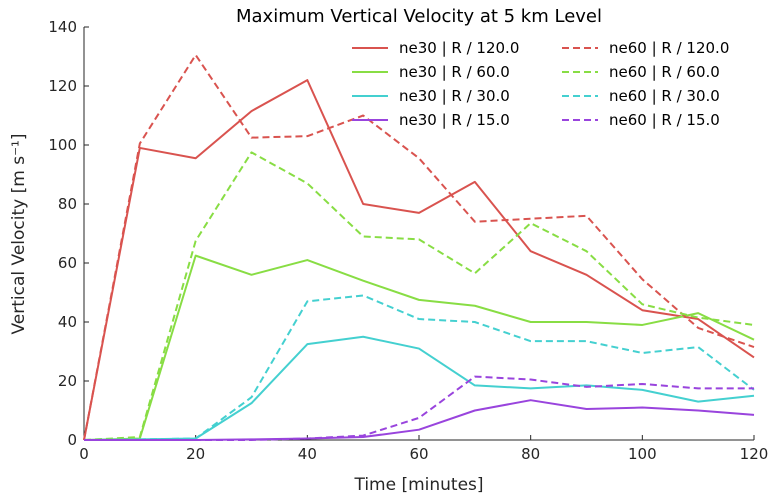  Describe the element at coordinates (418, 454) in the screenshot. I see `x-tick-label: 60` at that location.